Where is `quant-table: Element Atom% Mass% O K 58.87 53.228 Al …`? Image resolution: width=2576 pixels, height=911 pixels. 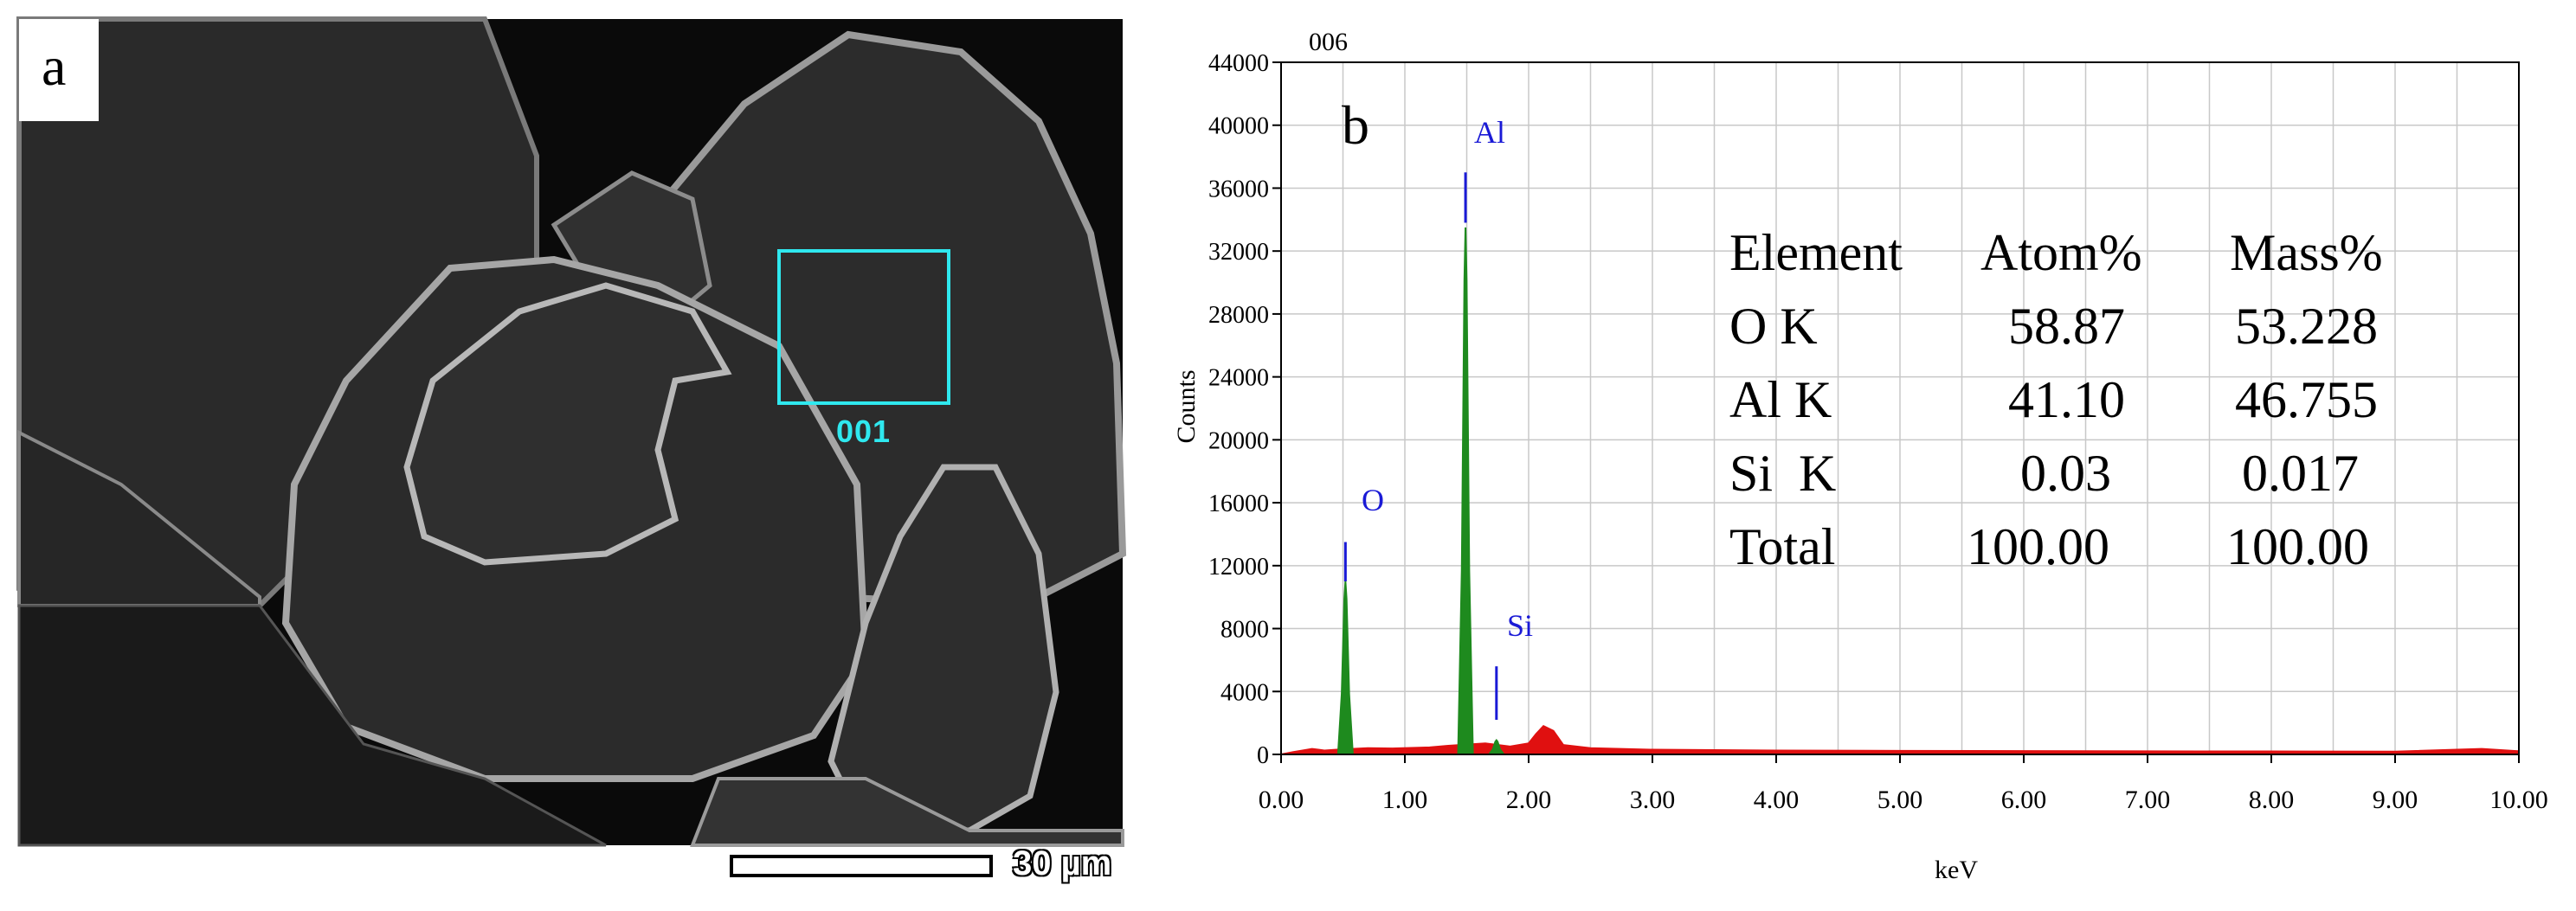 quant-table: Element Atom% Mass% O K 58.87 53.228 Al … is located at coordinates (2056, 399).